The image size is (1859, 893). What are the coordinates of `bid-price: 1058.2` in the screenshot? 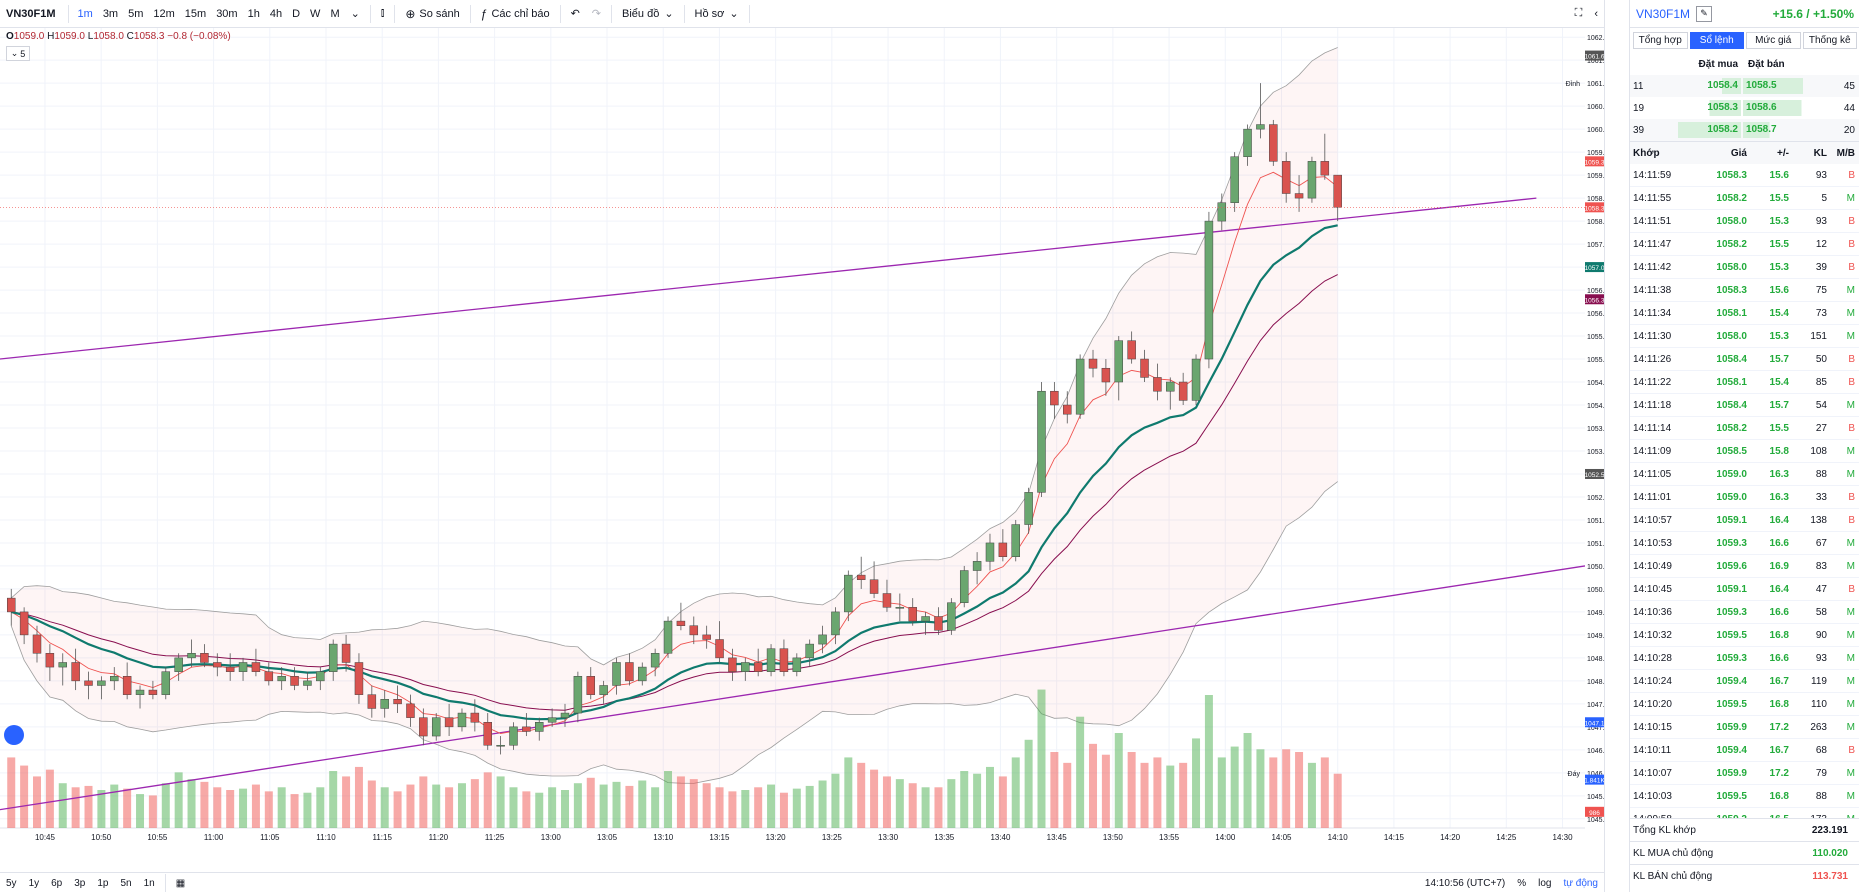 It's located at (1709, 130).